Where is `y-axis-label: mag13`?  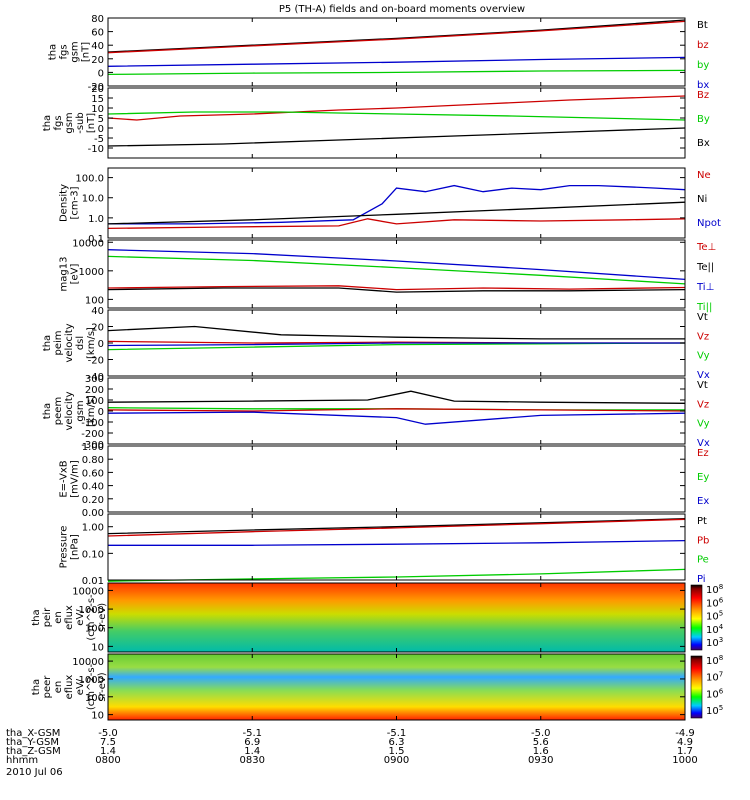
y-axis-label: mag13 is located at coordinates (64, 274).